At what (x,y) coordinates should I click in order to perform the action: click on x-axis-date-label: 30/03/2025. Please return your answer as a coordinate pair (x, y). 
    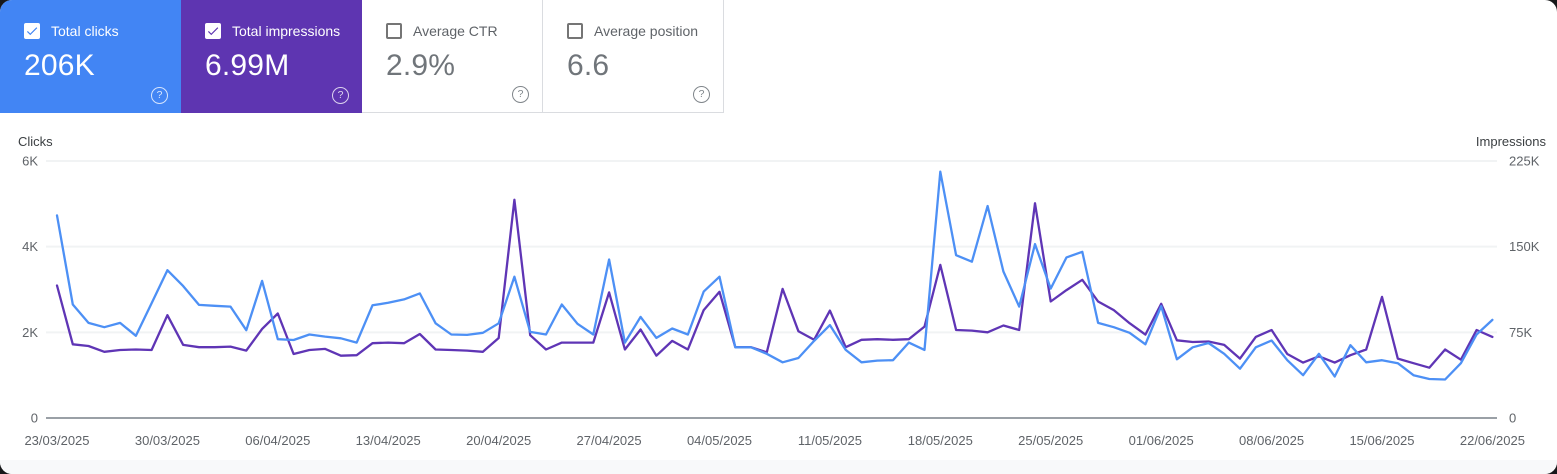
    Looking at the image, I should click on (167, 440).